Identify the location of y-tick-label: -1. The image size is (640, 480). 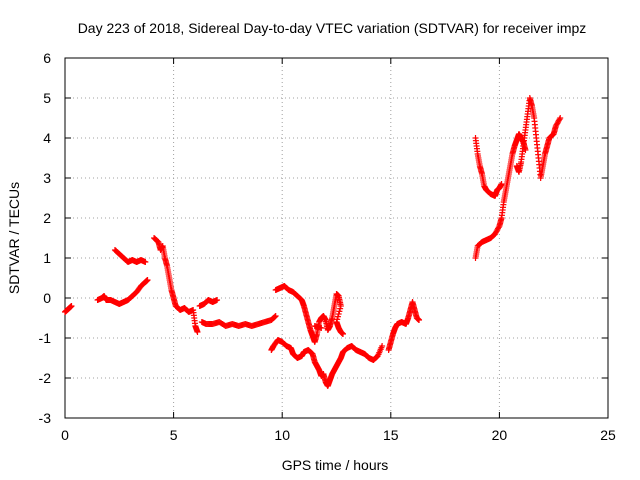
(45, 338).